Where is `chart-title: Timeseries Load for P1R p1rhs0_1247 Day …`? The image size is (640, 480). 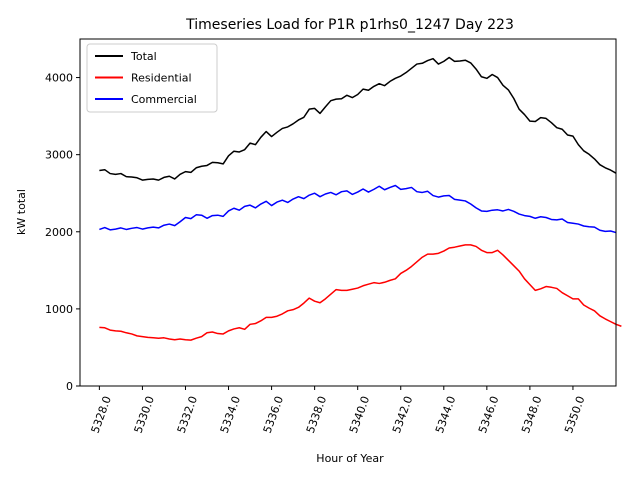 chart-title: Timeseries Load for P1R p1rhs0_1247 Day … is located at coordinates (349, 25).